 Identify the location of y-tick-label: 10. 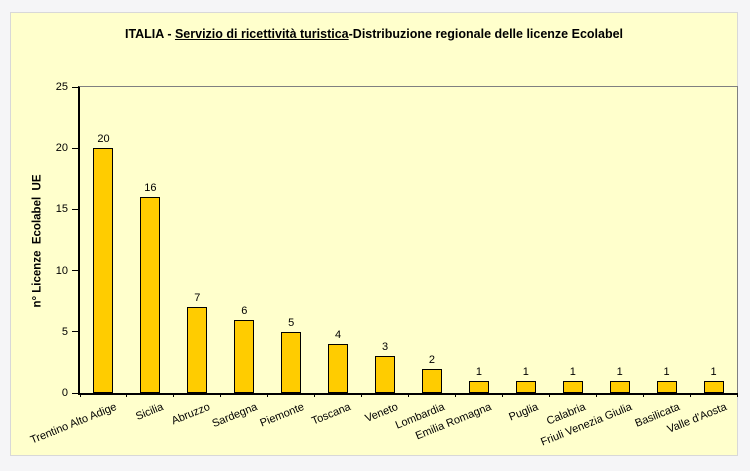
(61, 270).